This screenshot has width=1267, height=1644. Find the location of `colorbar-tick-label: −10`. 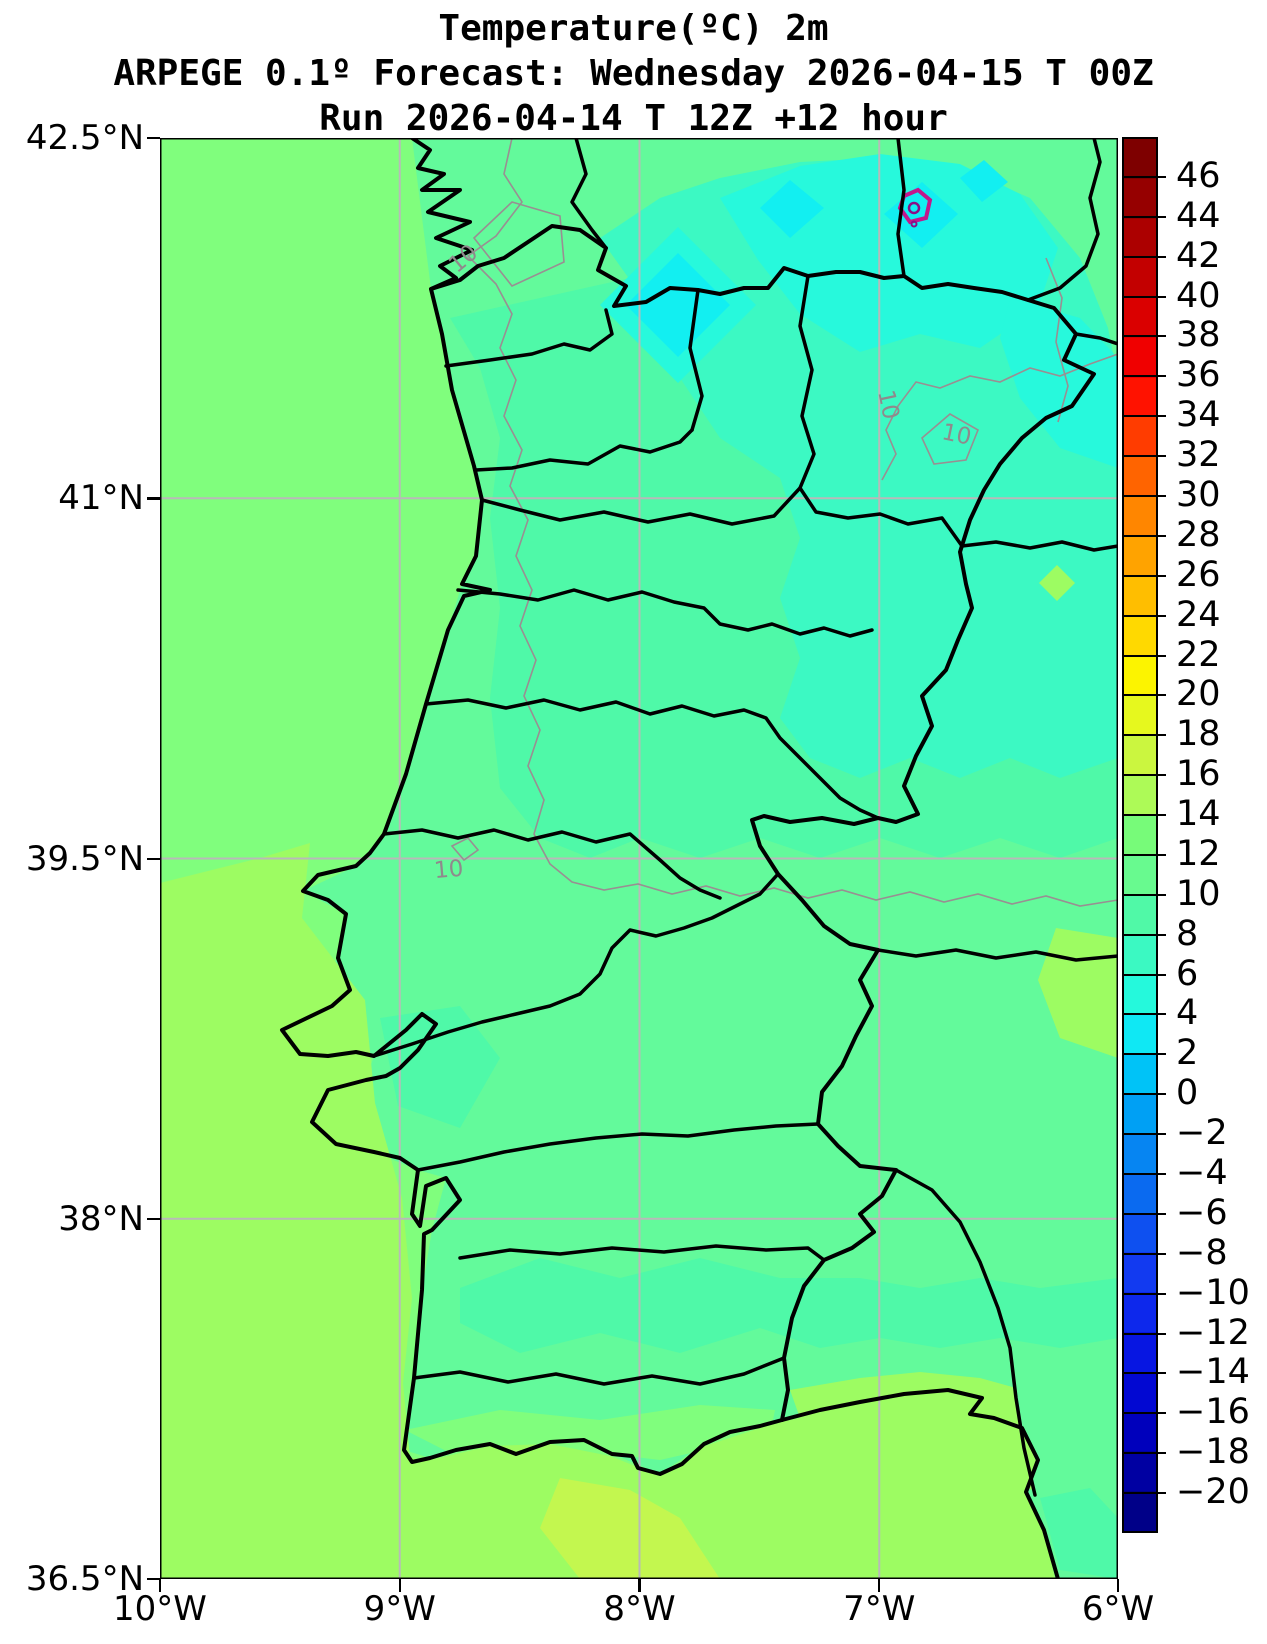

colorbar-tick-label: −10 is located at coordinates (1213, 1292).